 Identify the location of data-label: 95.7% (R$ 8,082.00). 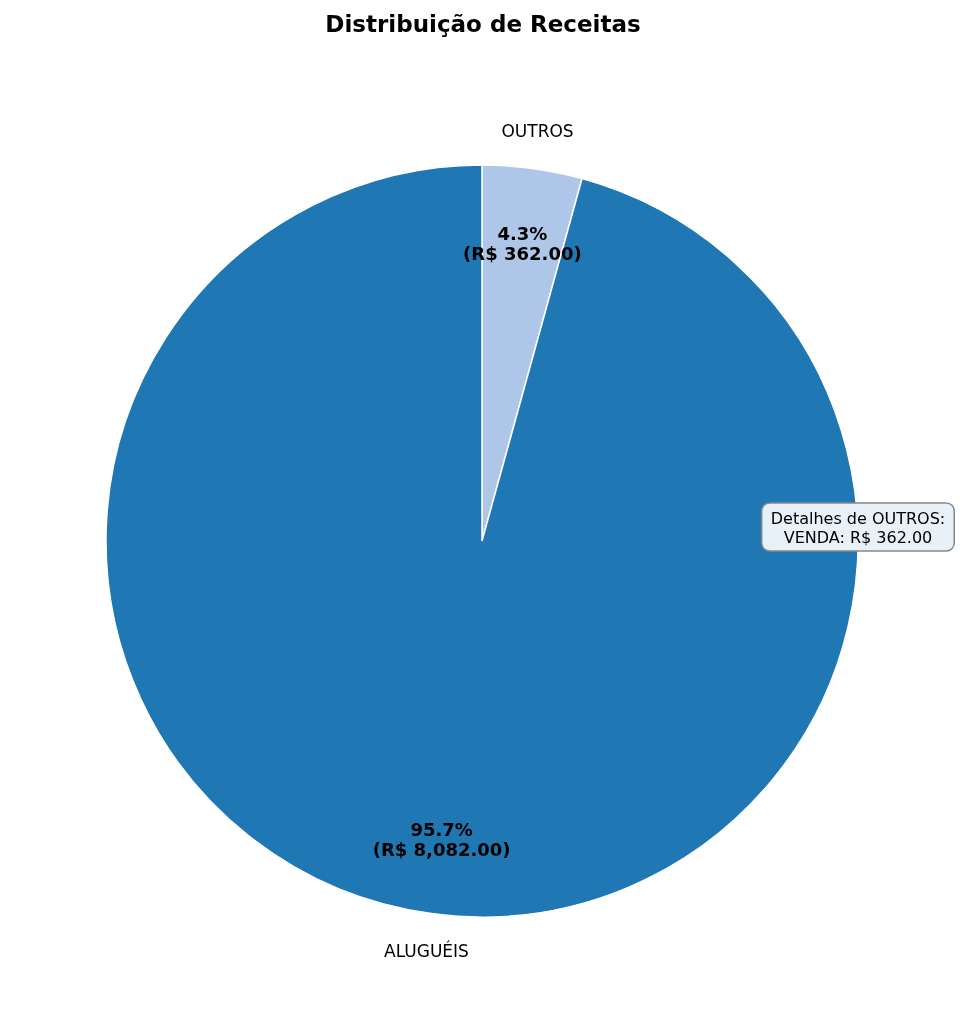
(441, 839).